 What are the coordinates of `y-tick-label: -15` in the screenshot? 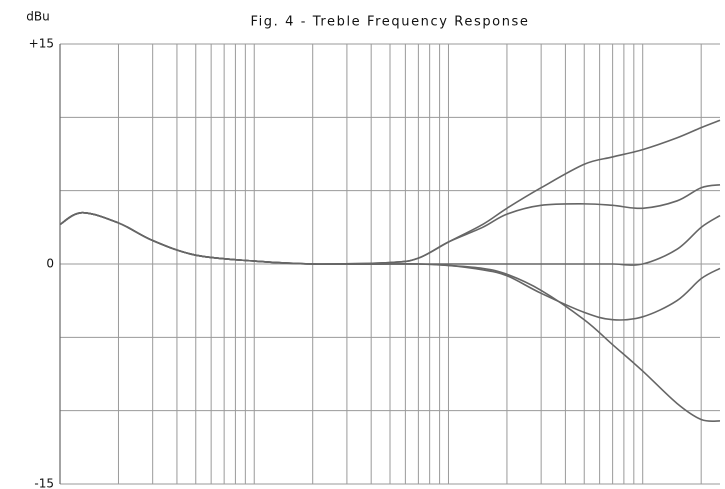 It's located at (44, 483).